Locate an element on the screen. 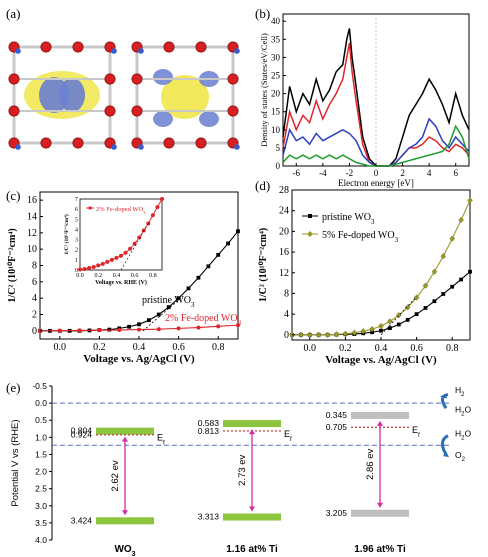  vb-value-label: 3.205 is located at coordinates (337, 513).